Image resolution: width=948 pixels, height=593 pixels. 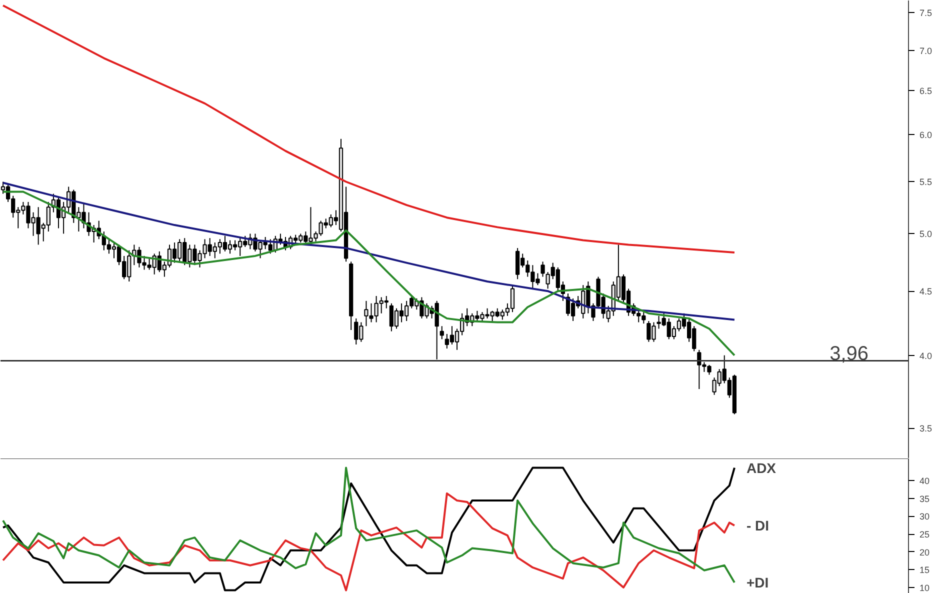 What do you see at coordinates (757, 582) in the screenshot?
I see `series-label: +DI` at bounding box center [757, 582].